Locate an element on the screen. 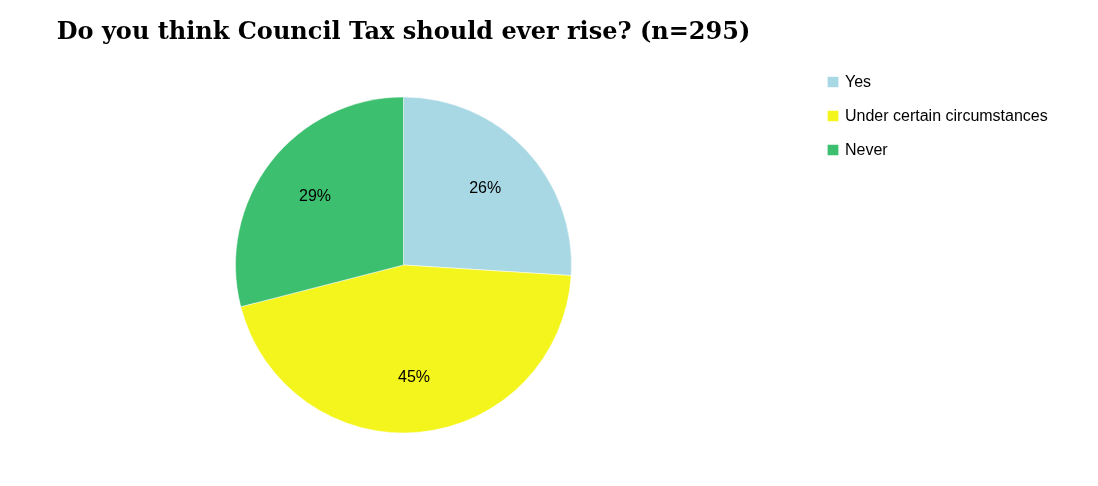 The width and height of the screenshot is (1098, 486). data-label: 45% is located at coordinates (414, 376).